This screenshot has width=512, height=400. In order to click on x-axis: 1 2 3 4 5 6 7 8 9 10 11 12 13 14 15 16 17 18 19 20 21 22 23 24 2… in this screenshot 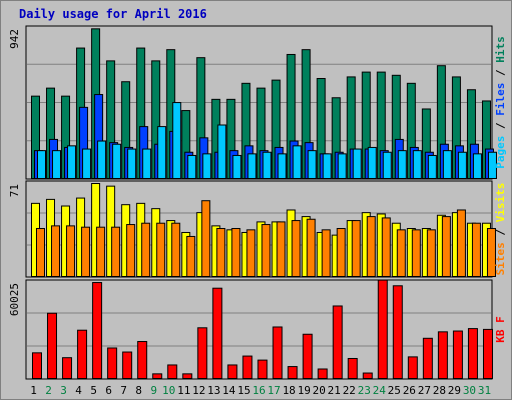, I will do `click(260, 390)`.